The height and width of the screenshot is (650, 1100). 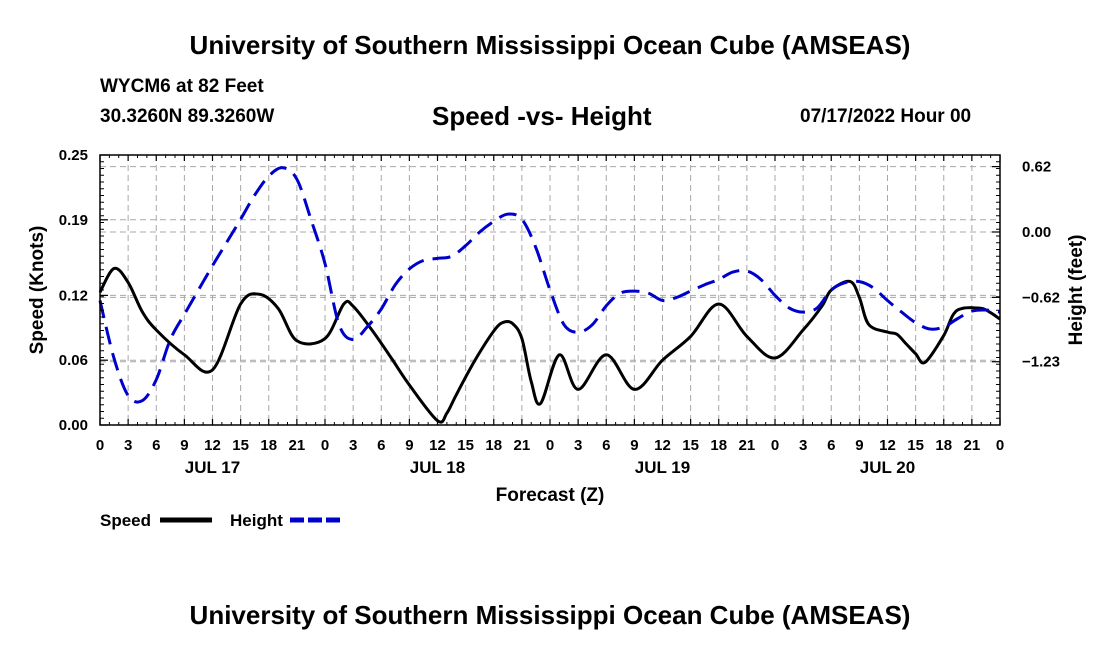 What do you see at coordinates (73, 360) in the screenshot?
I see `y-tick-label: 0.06` at bounding box center [73, 360].